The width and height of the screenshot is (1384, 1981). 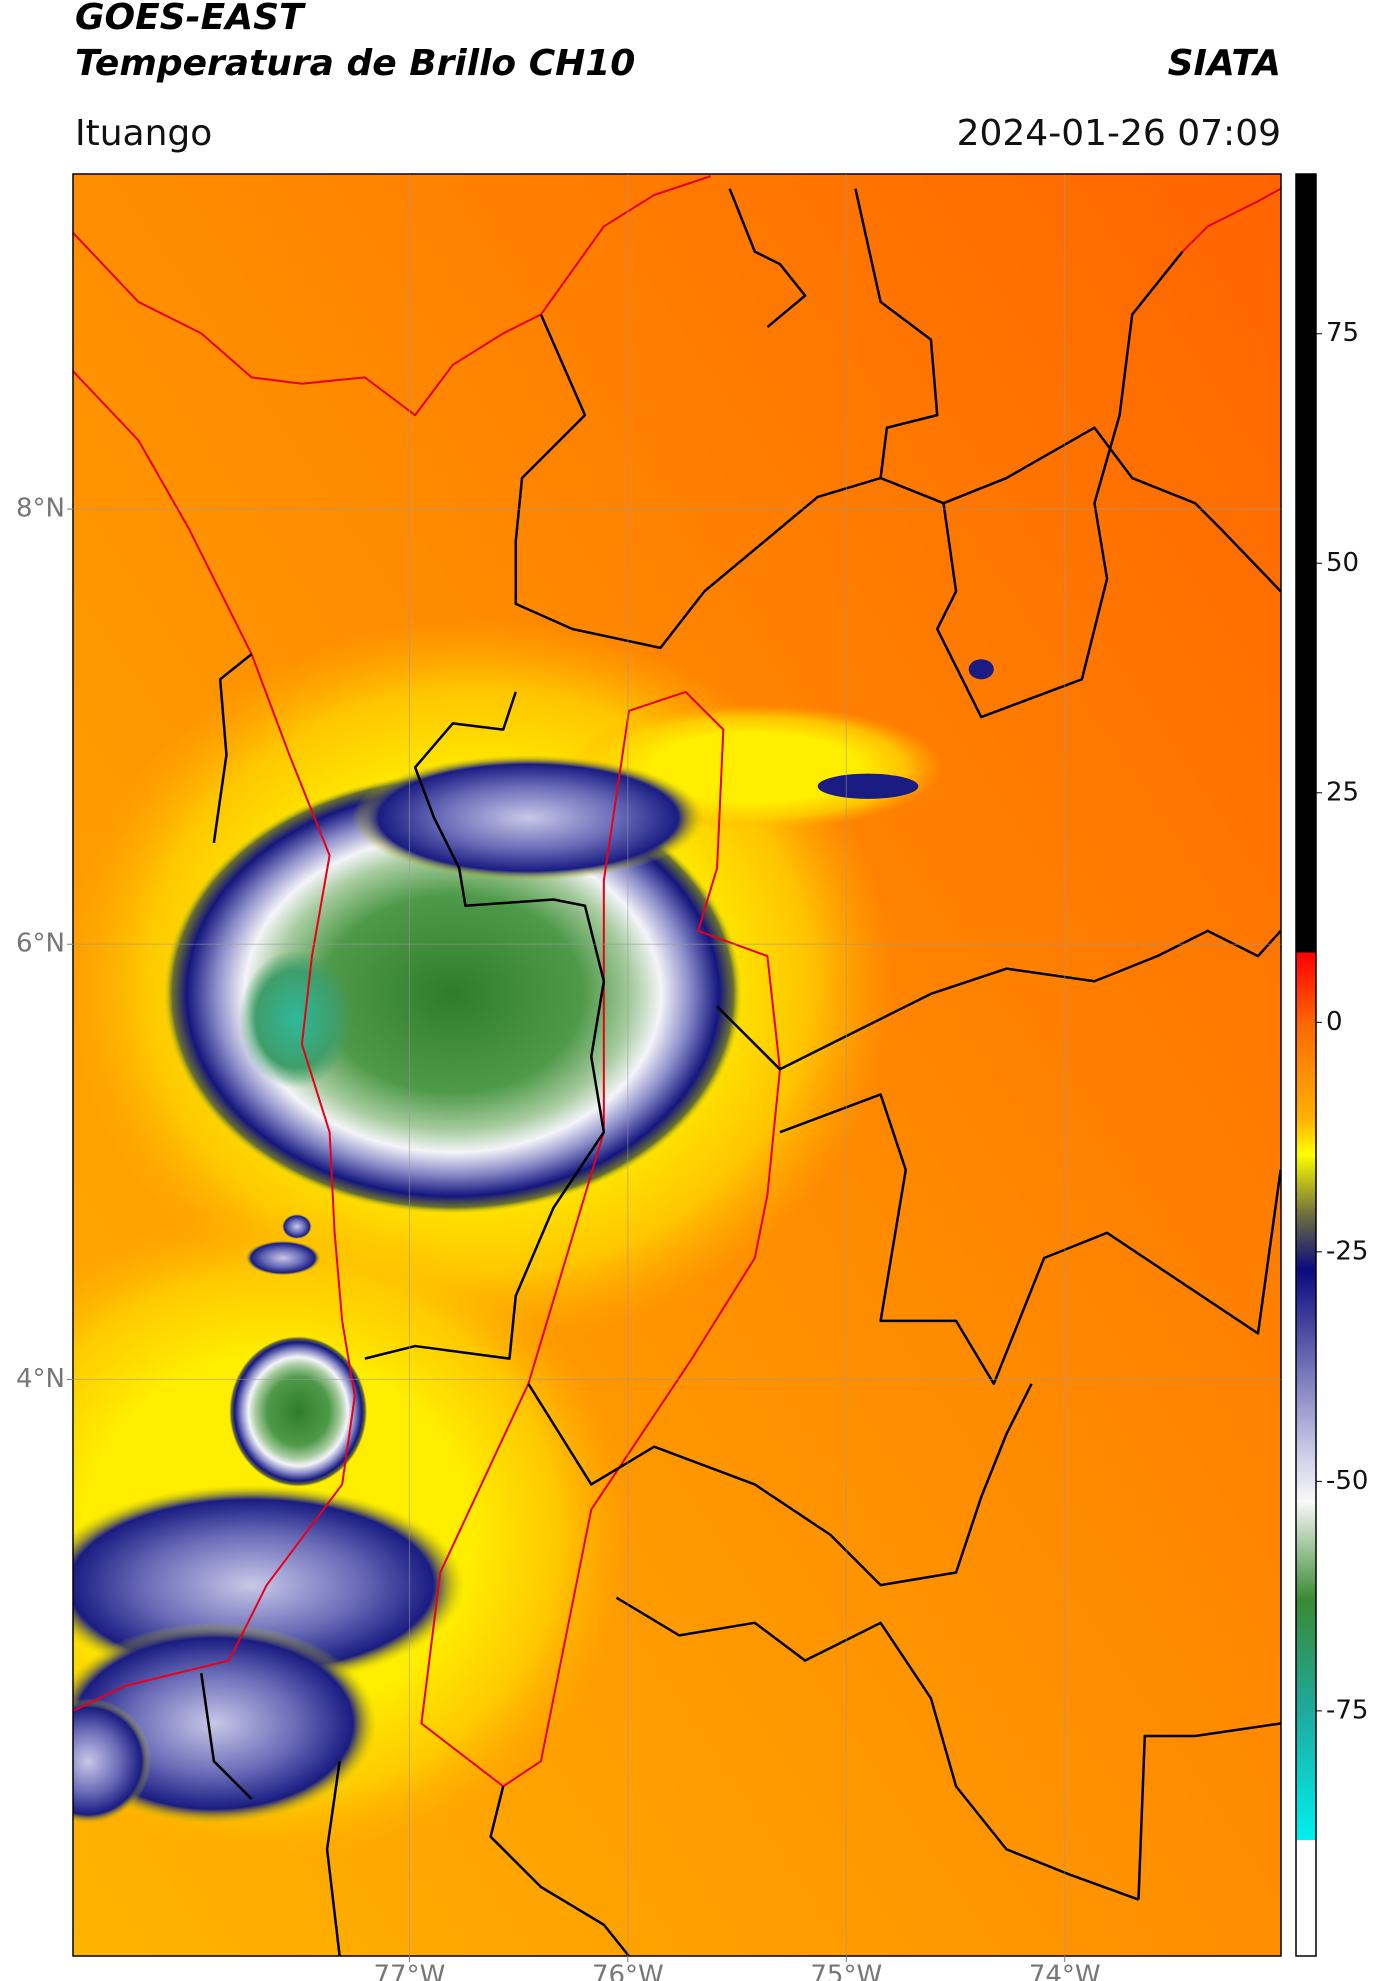 I want to click on y-tick-label: 6°N, so click(x=40, y=944).